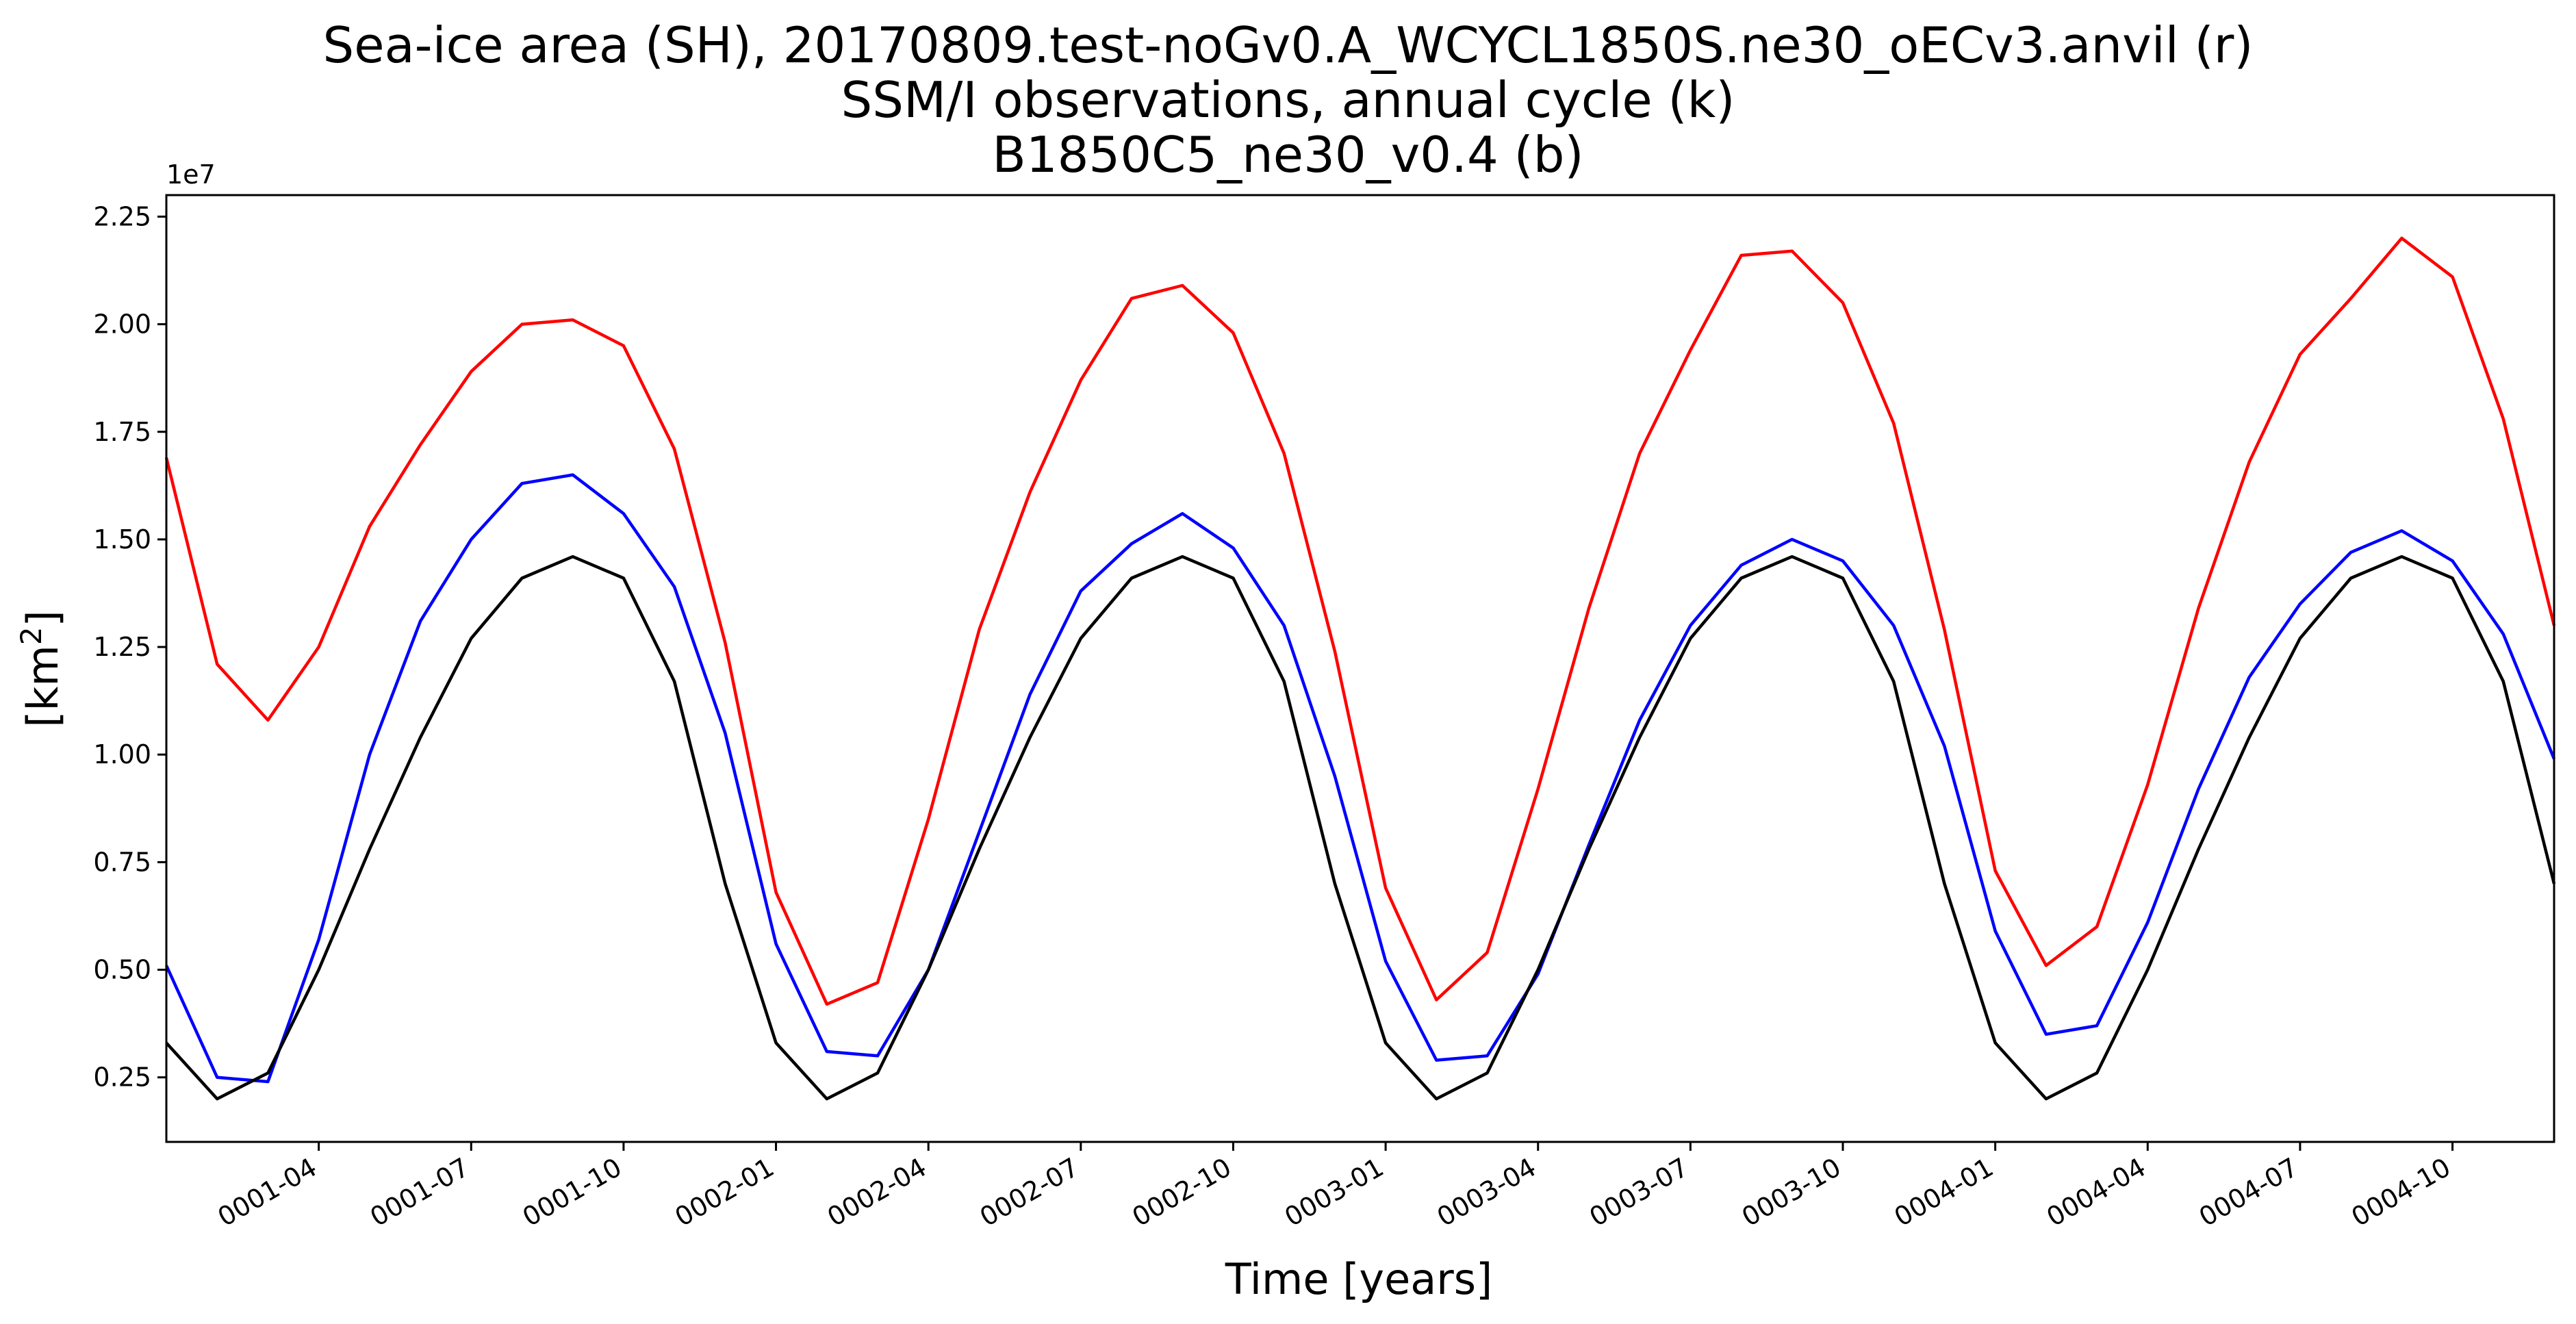 This screenshot has height=1324, width=2576. I want to click on x-tick-label: 0002-07, so click(1029, 1192).